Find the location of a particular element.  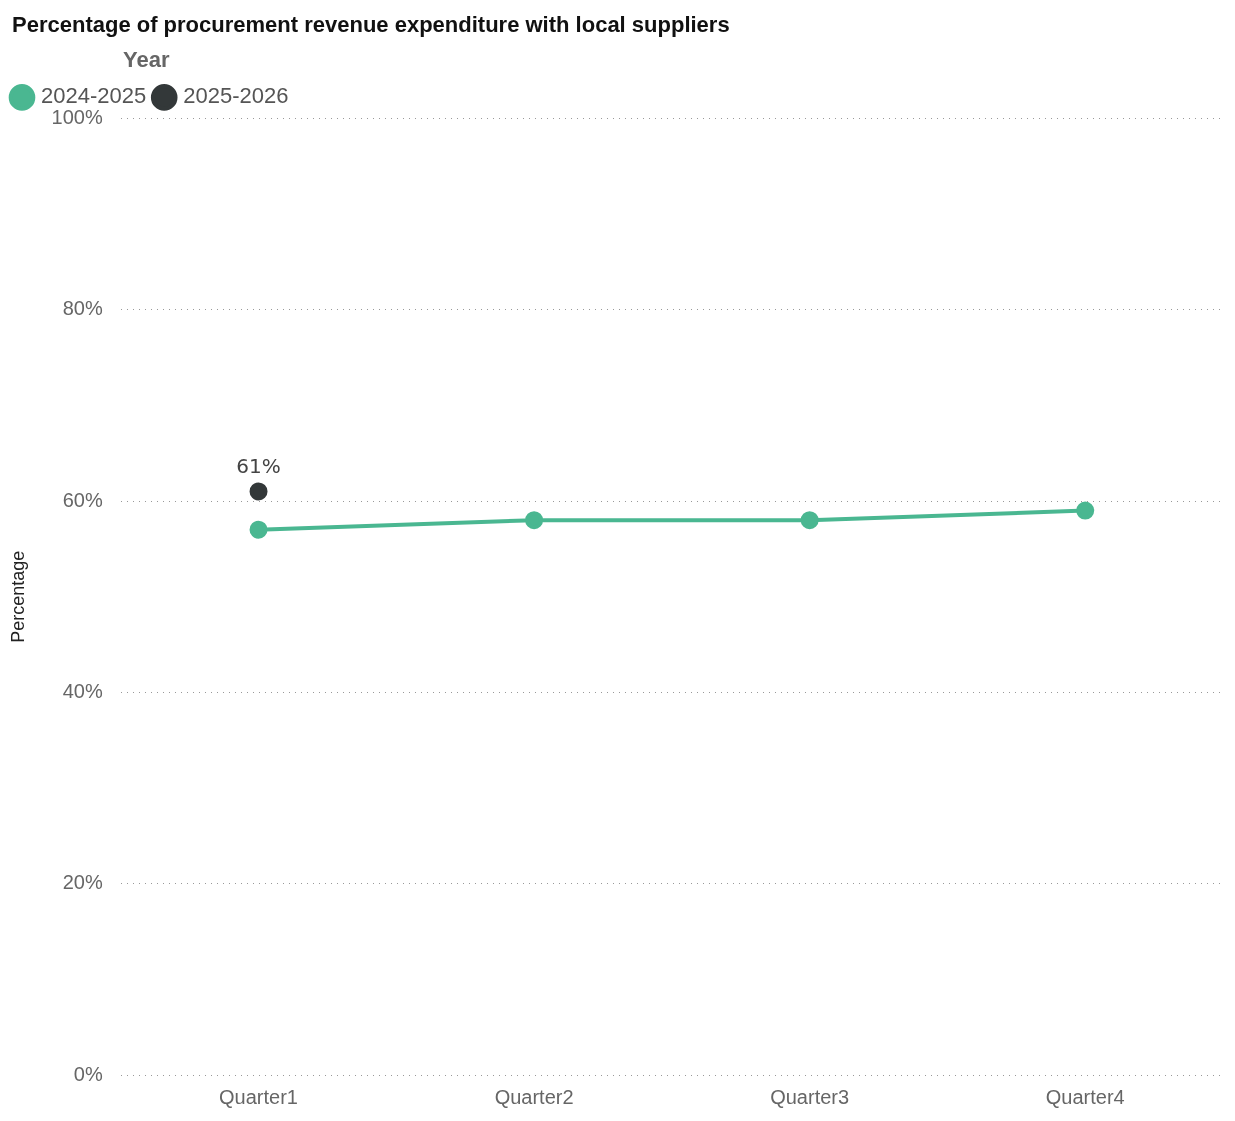

legend-label: 2025-2026 is located at coordinates (236, 96).